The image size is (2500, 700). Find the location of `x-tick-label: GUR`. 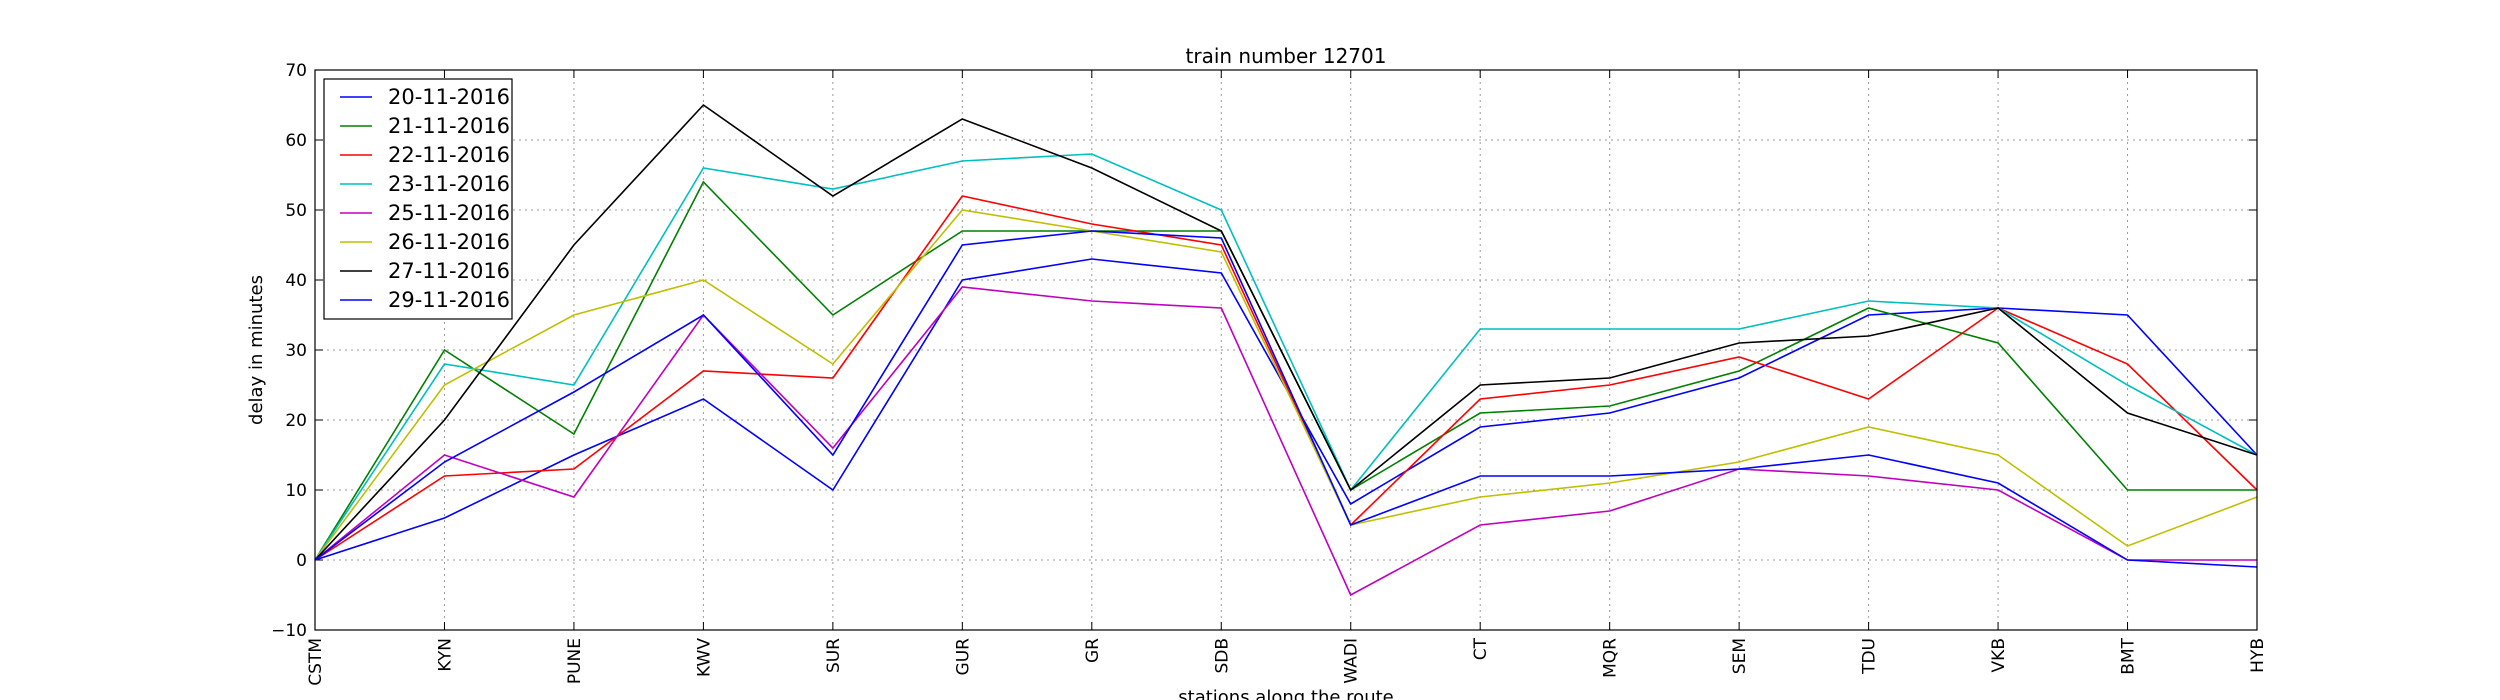

x-tick-label: GUR is located at coordinates (963, 657).